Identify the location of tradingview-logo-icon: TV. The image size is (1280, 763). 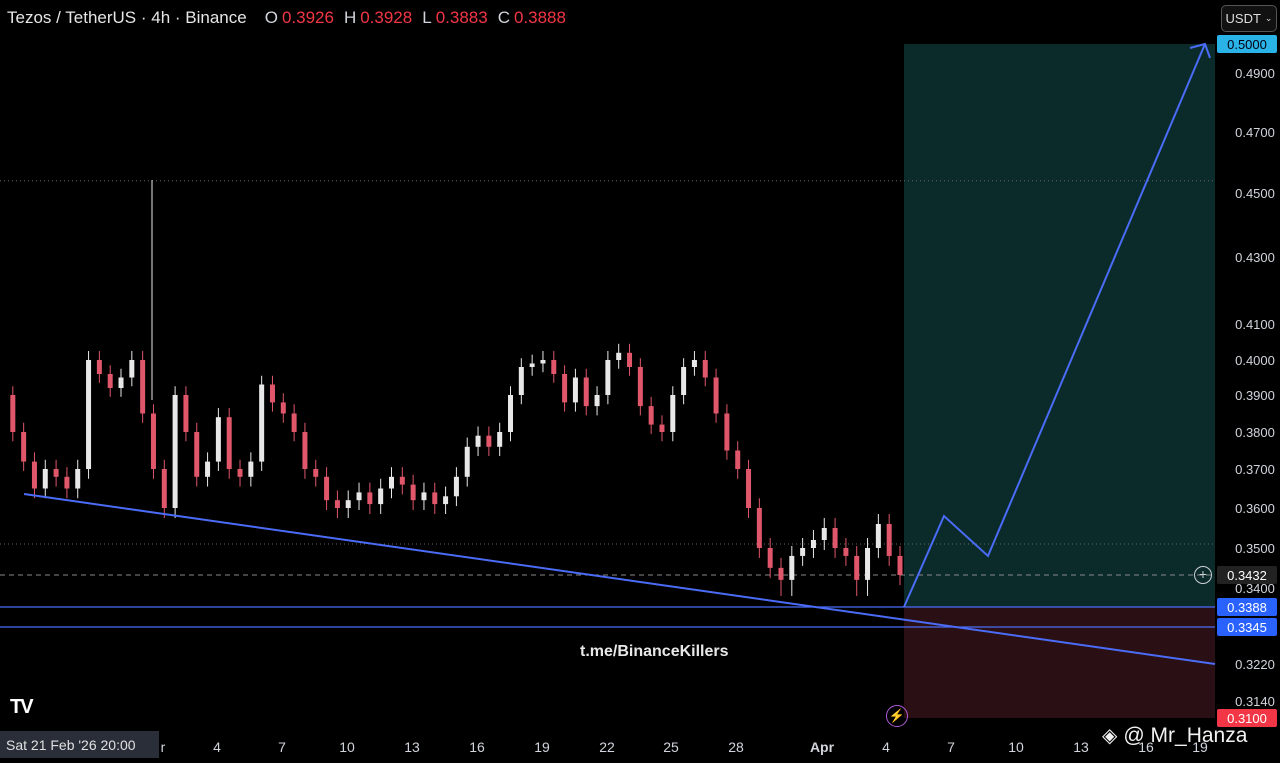
(22, 707).